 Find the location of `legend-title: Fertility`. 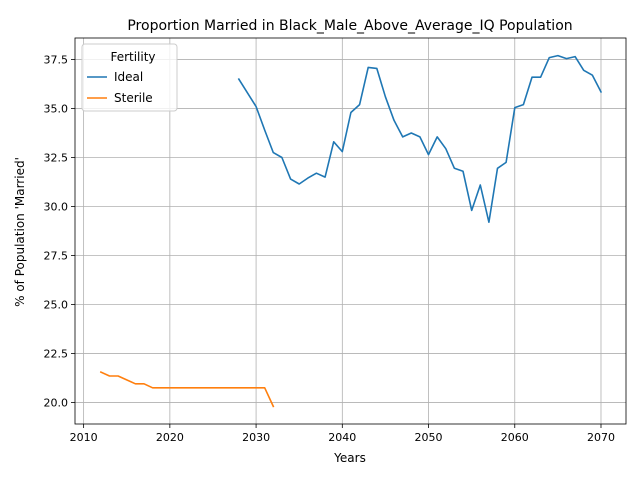

legend-title: Fertility is located at coordinates (132, 57).